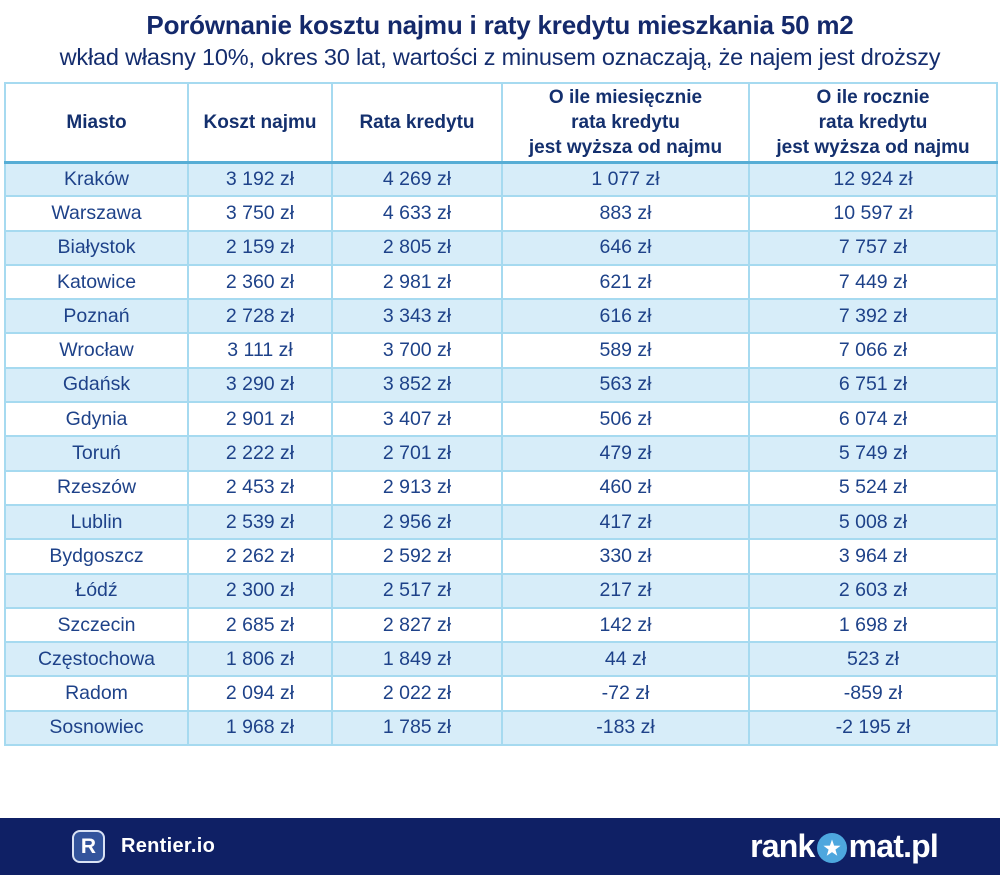 The height and width of the screenshot is (875, 1000). Describe the element at coordinates (625, 625) in the screenshot. I see `value-cell: 142 zł` at that location.